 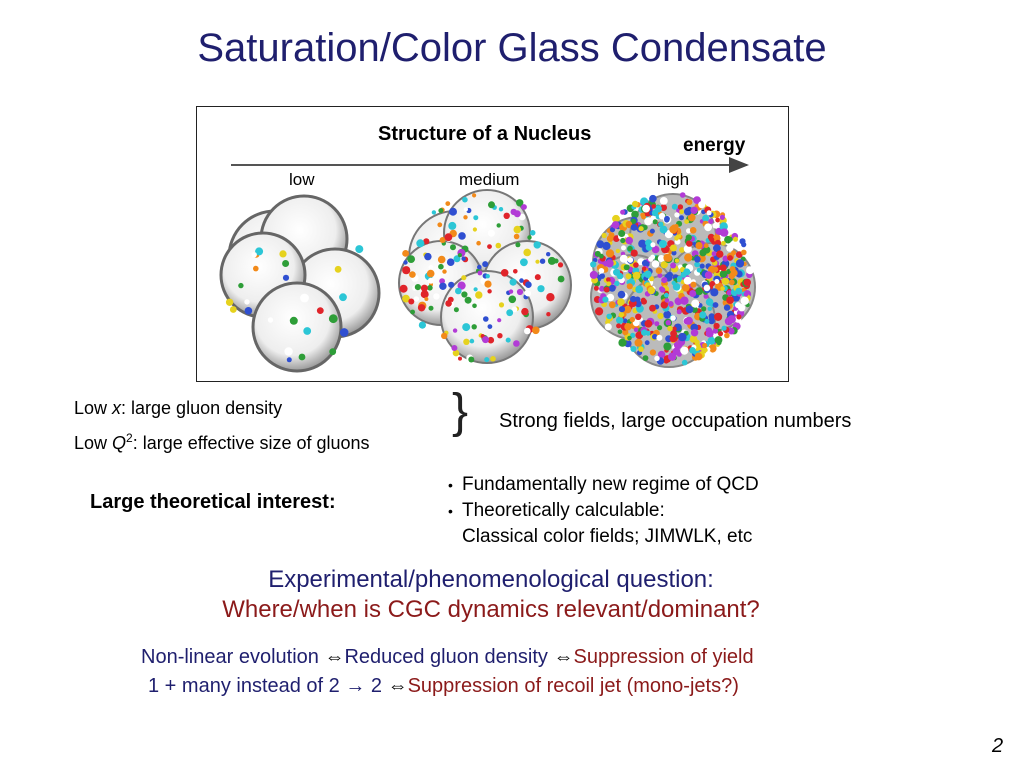 I want to click on bullet-text: Fundamentally new regime of QCD, so click(x=610, y=484).